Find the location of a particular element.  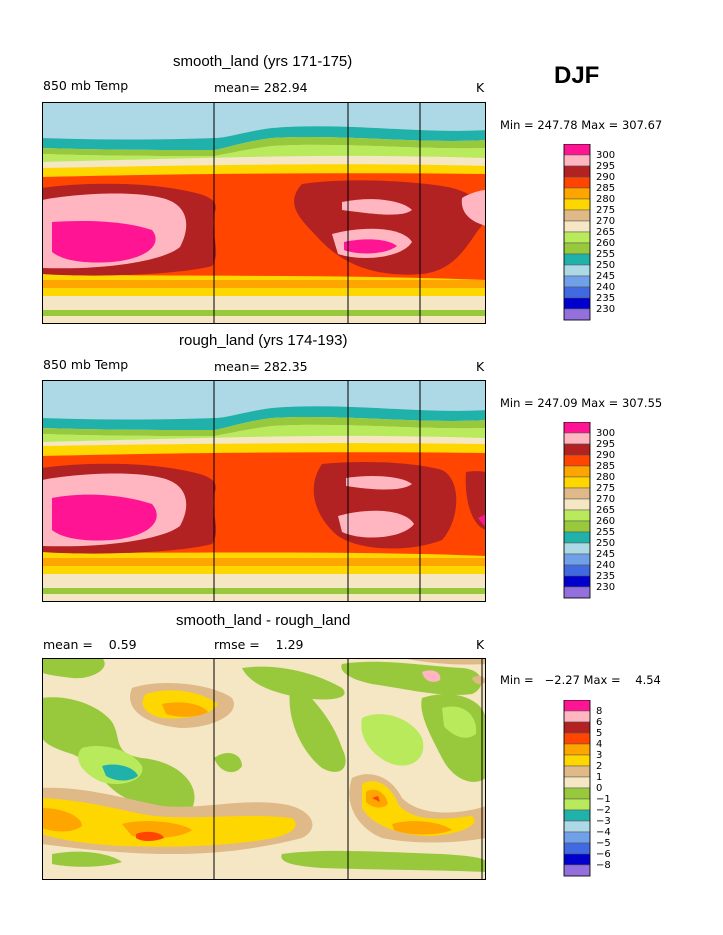

tick-label: −5 is located at coordinates (603, 843).